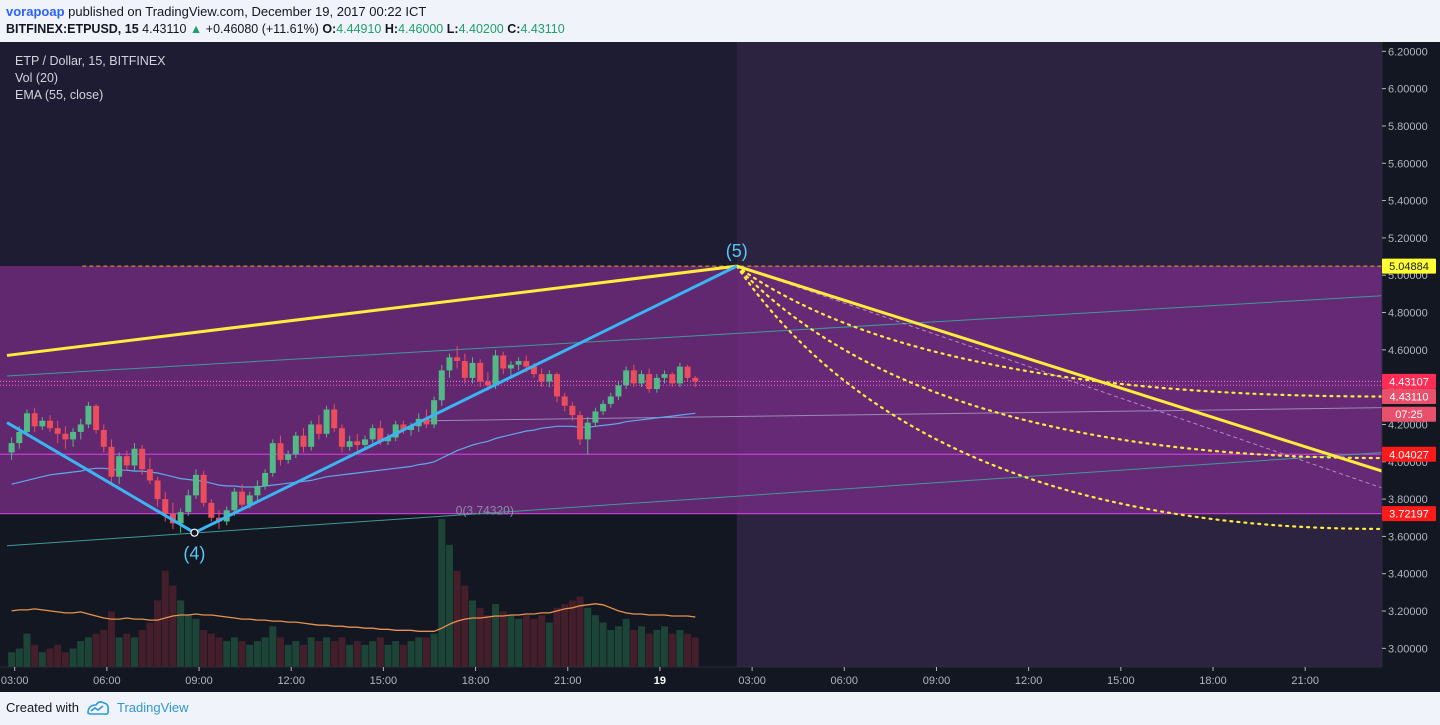  Describe the element at coordinates (568, 681) in the screenshot. I see `time-tick-label: 21:00` at that location.